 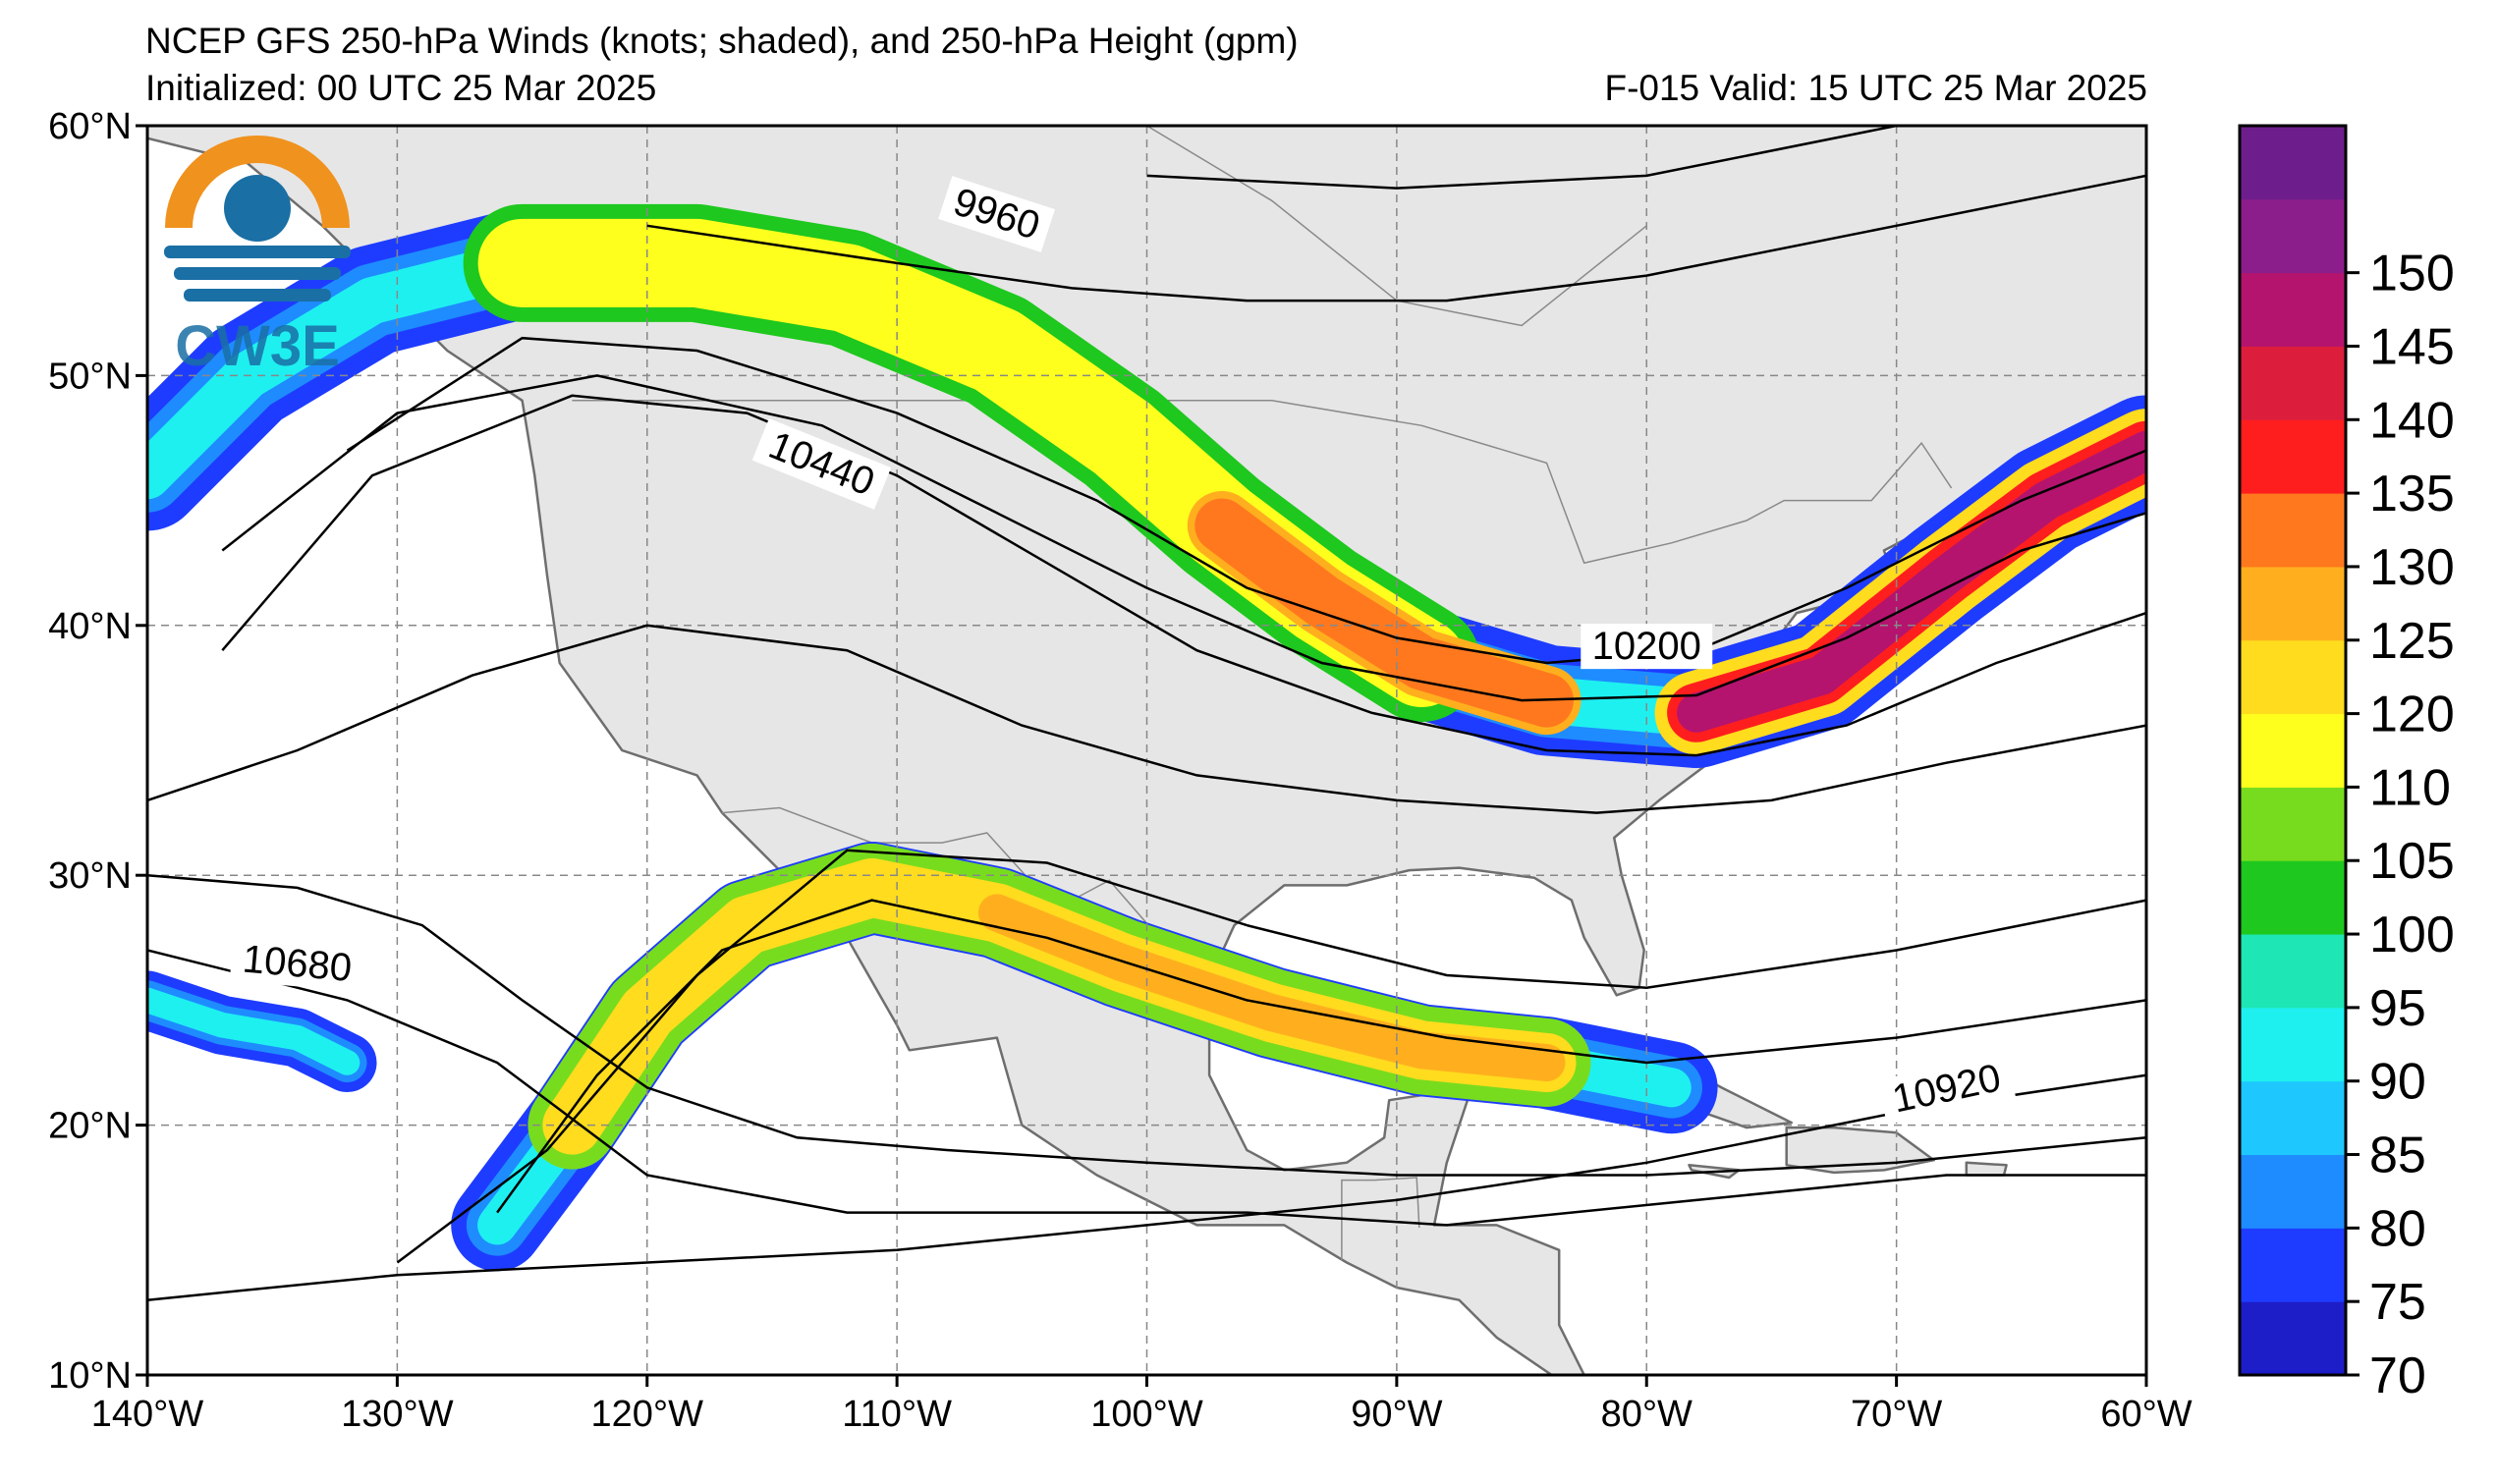 What do you see at coordinates (257, 346) in the screenshot?
I see `logo-text: CW3E` at bounding box center [257, 346].